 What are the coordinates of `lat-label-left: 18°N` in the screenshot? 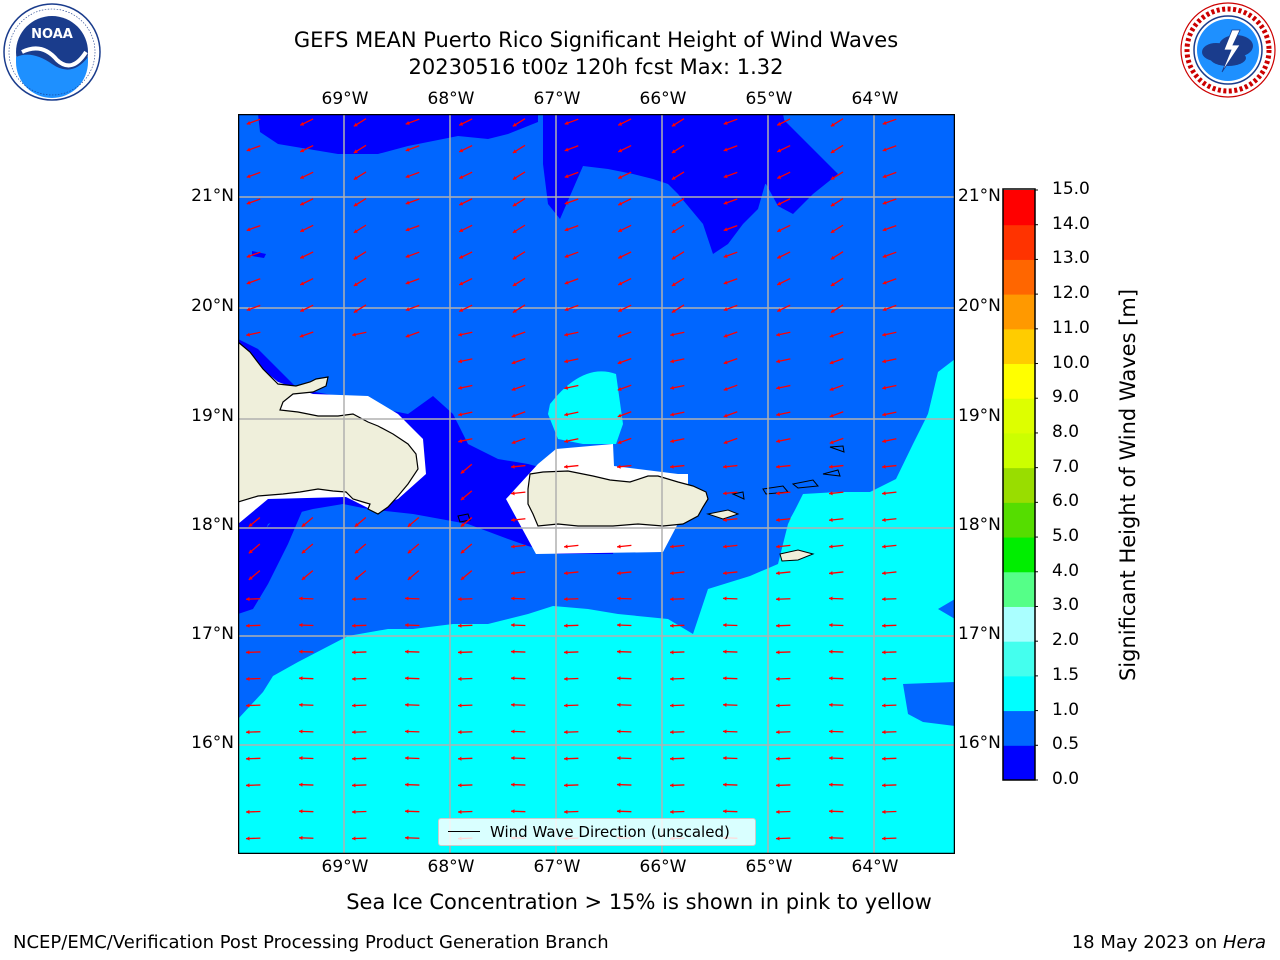 It's located at (212, 525).